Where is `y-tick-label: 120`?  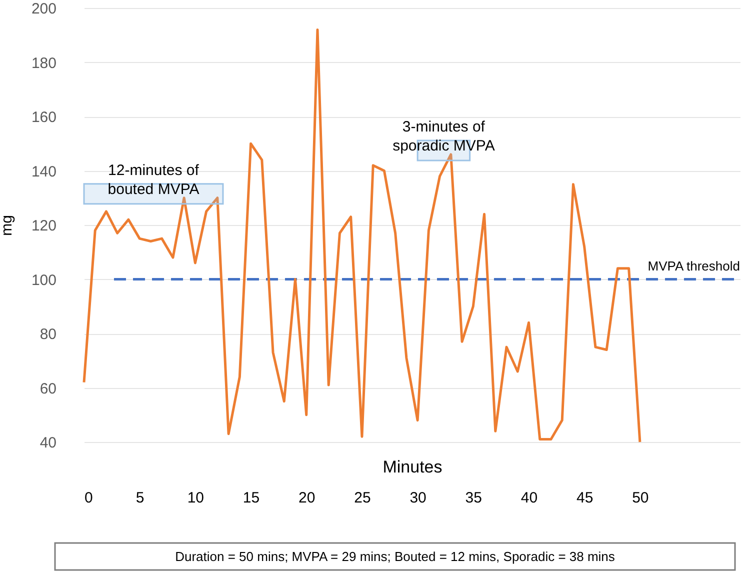 y-tick-label: 120 is located at coordinates (43, 226).